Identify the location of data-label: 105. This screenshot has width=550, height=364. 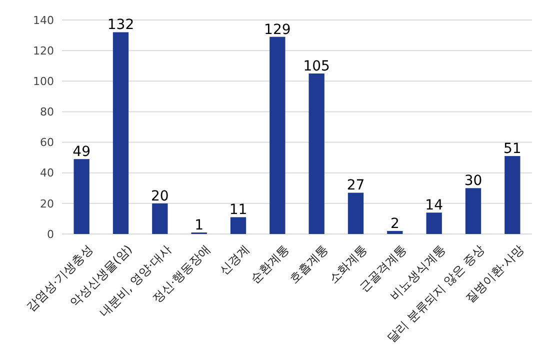
(316, 66).